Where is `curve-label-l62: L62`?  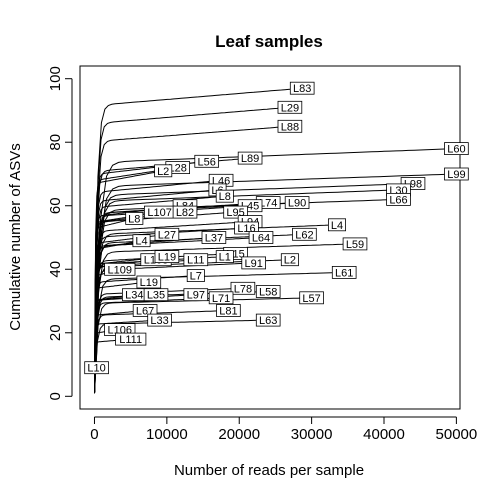
curve-label-l62: L62 is located at coordinates (304, 235).